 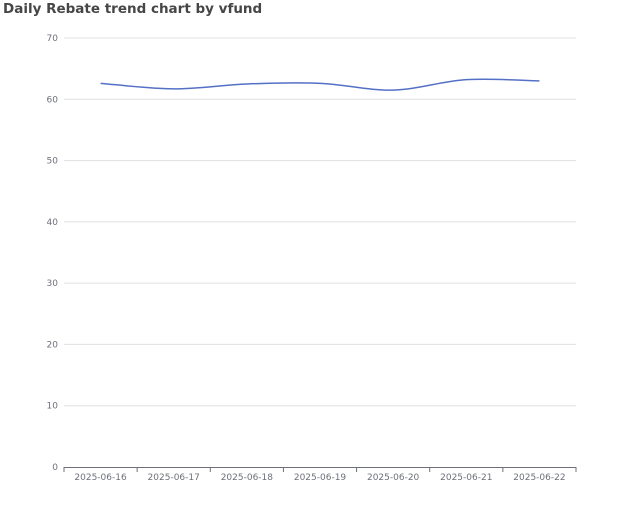 What do you see at coordinates (466, 478) in the screenshot?
I see `x-tick-label: 2025-06-21` at bounding box center [466, 478].